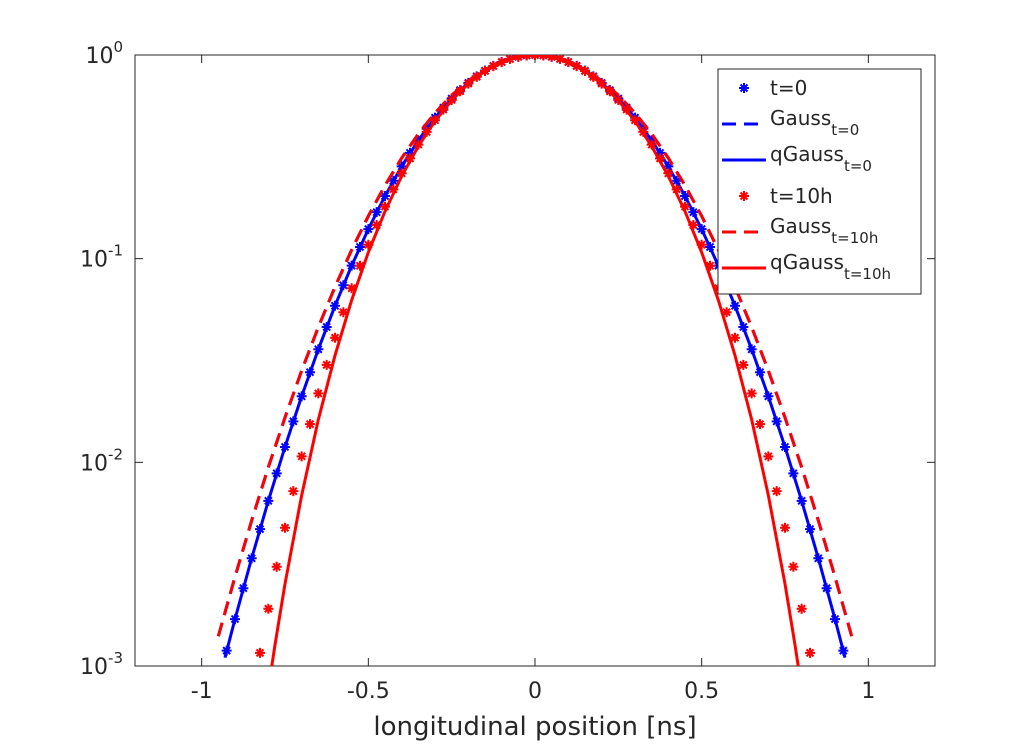 The height and width of the screenshot is (750, 1034). Describe the element at coordinates (115, 251) in the screenshot. I see `y-tick-exponent: -1` at that location.